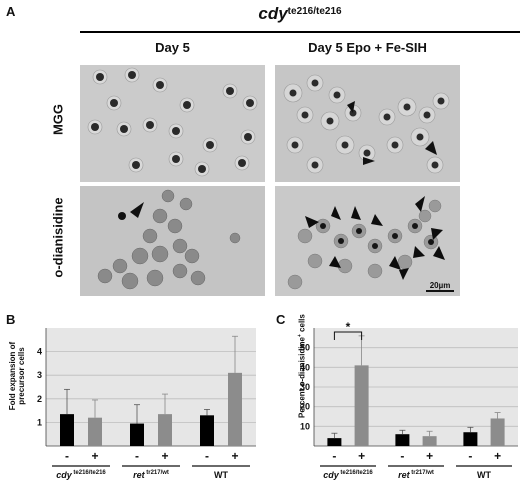 This screenshot has width=520, height=483. I want to click on micrograph-mgg-day5, so click(172, 123).